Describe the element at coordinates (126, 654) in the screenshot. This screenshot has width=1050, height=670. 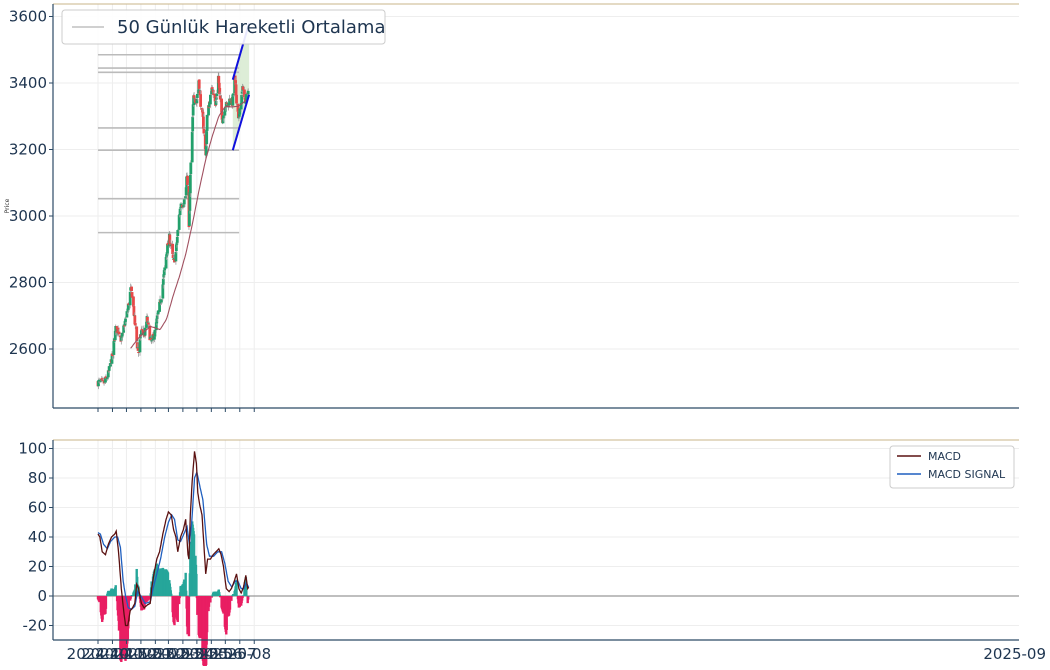
I see `macd-xtick-label: 2024-12` at that location.